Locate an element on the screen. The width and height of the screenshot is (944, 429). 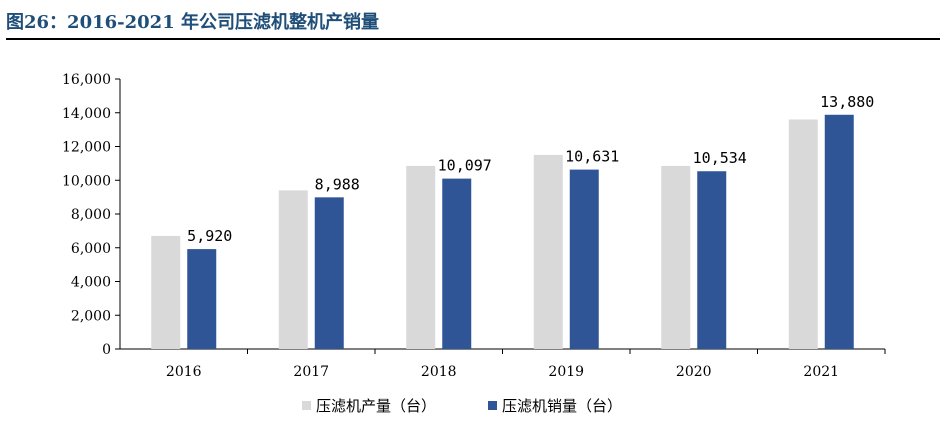
sales-data-label: 10,097 is located at coordinates (465, 166).